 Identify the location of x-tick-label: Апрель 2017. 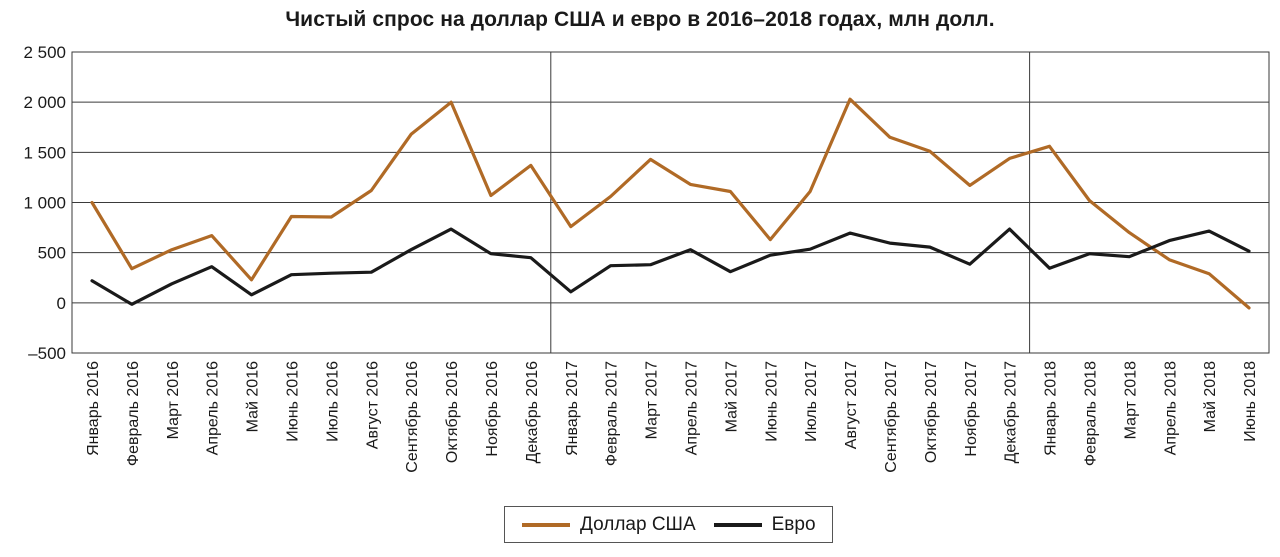
(691, 408).